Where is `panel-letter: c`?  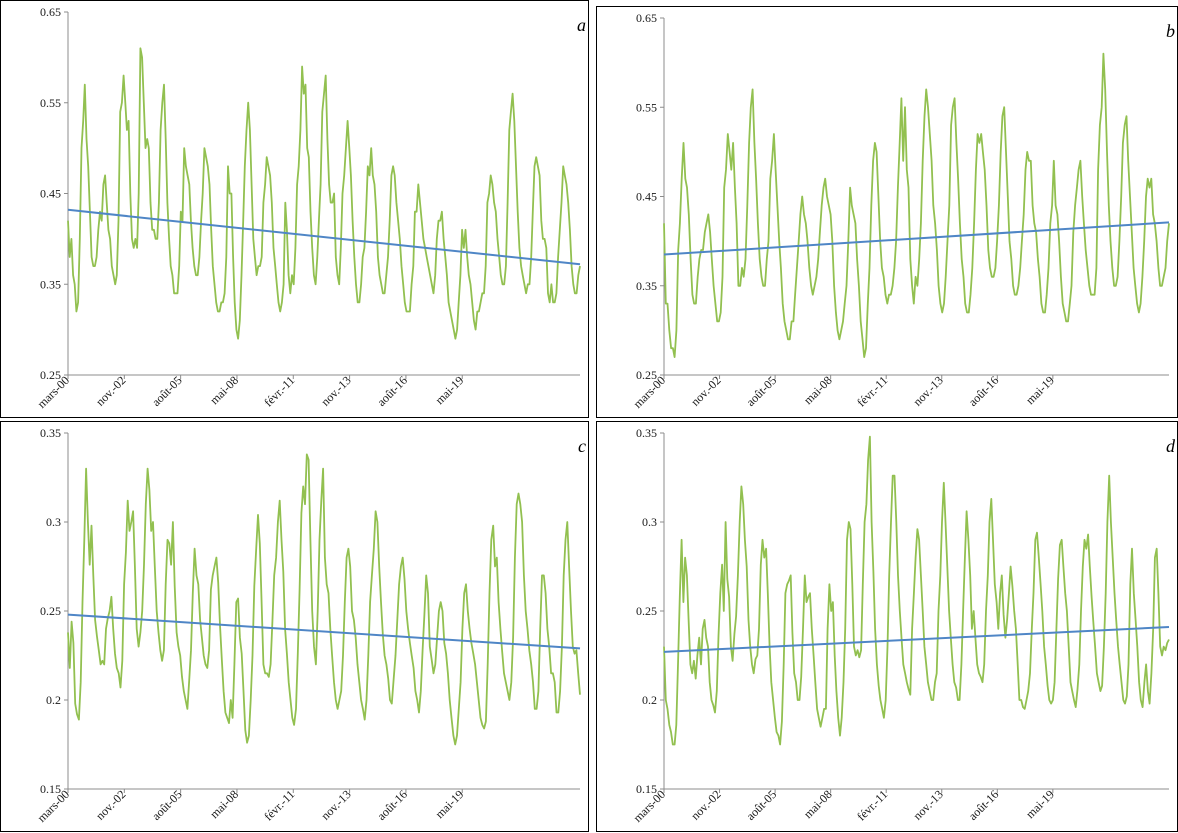
panel-letter: c is located at coordinates (582, 446).